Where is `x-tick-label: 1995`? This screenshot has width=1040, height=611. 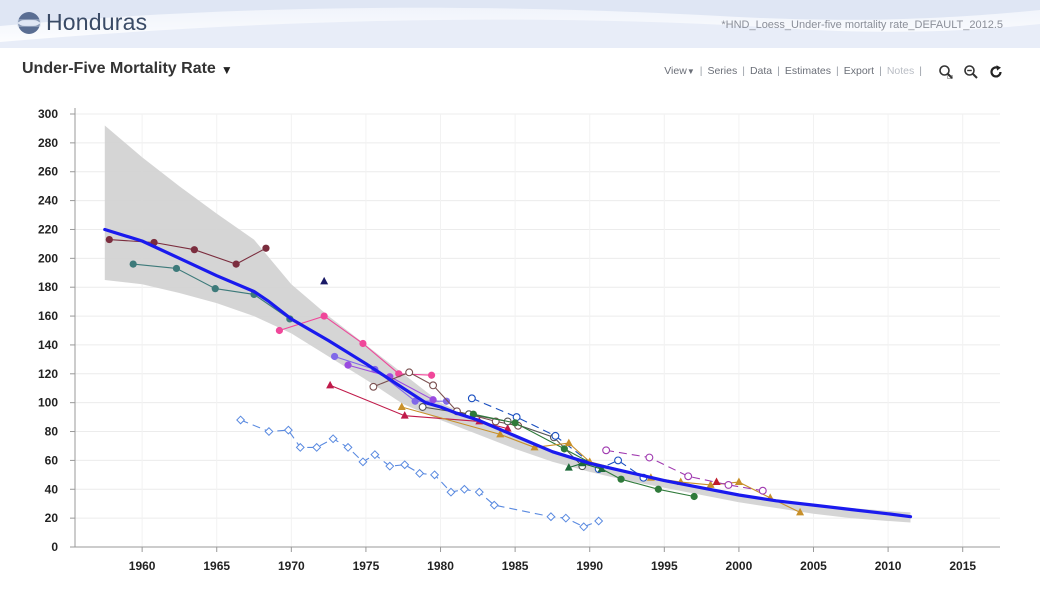
x-tick-label: 1995 is located at coordinates (664, 566).